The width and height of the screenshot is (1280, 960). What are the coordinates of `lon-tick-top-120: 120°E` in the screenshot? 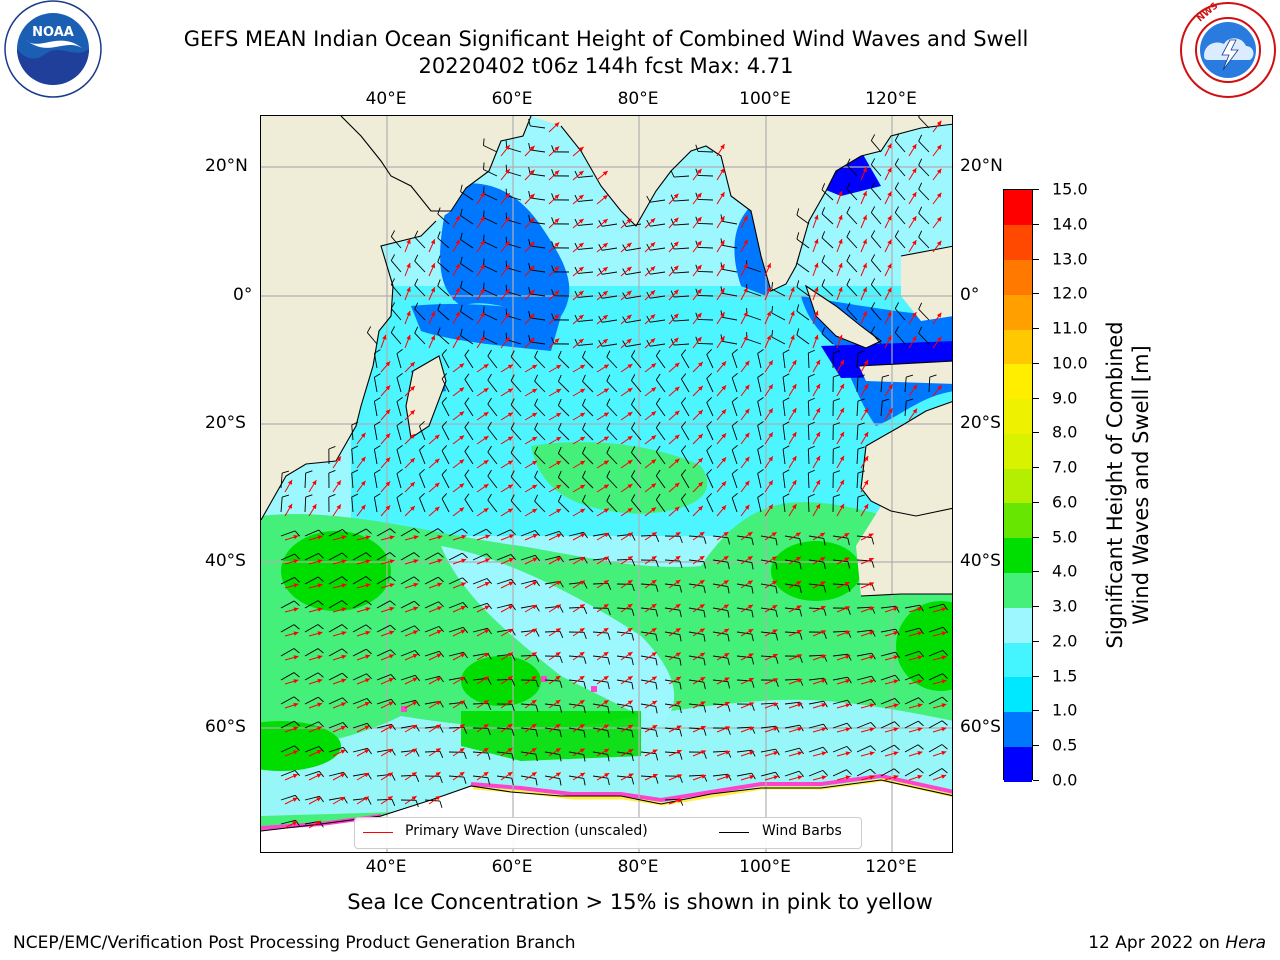 It's located at (891, 99).